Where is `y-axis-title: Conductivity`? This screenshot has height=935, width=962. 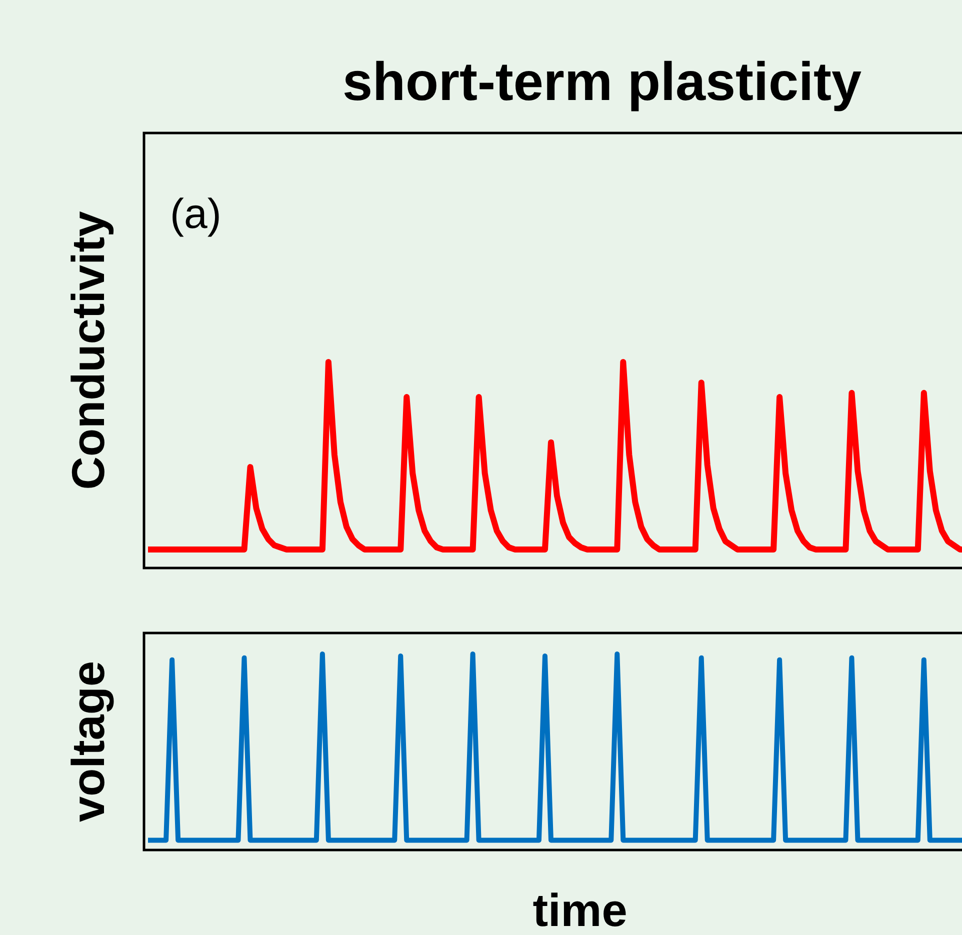 y-axis-title: Conductivity is located at coordinates (88, 350).